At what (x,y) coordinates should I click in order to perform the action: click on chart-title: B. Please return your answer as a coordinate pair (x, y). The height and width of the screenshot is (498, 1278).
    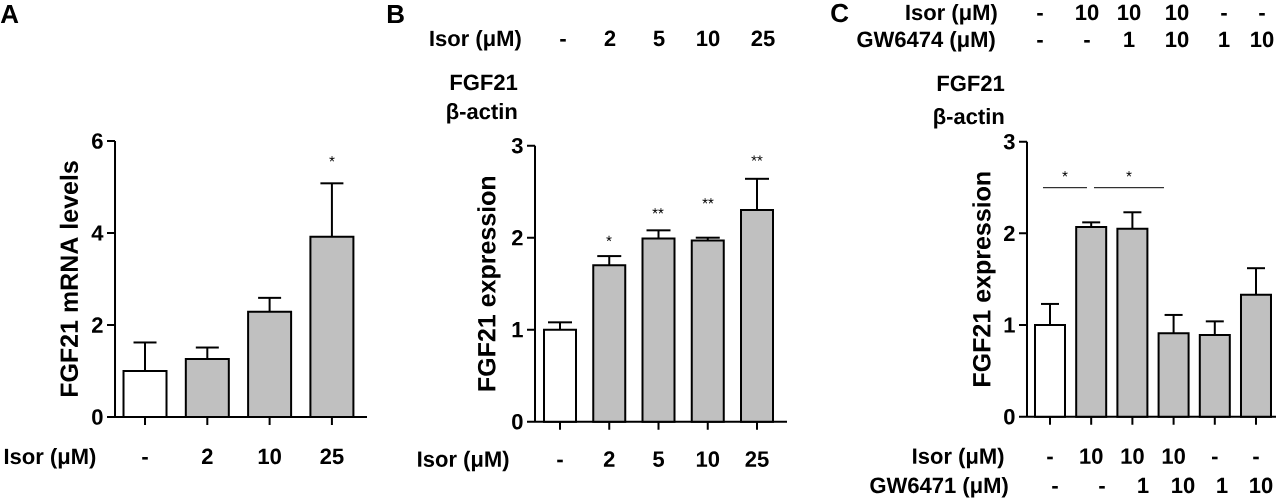
    Looking at the image, I should click on (395, 14).